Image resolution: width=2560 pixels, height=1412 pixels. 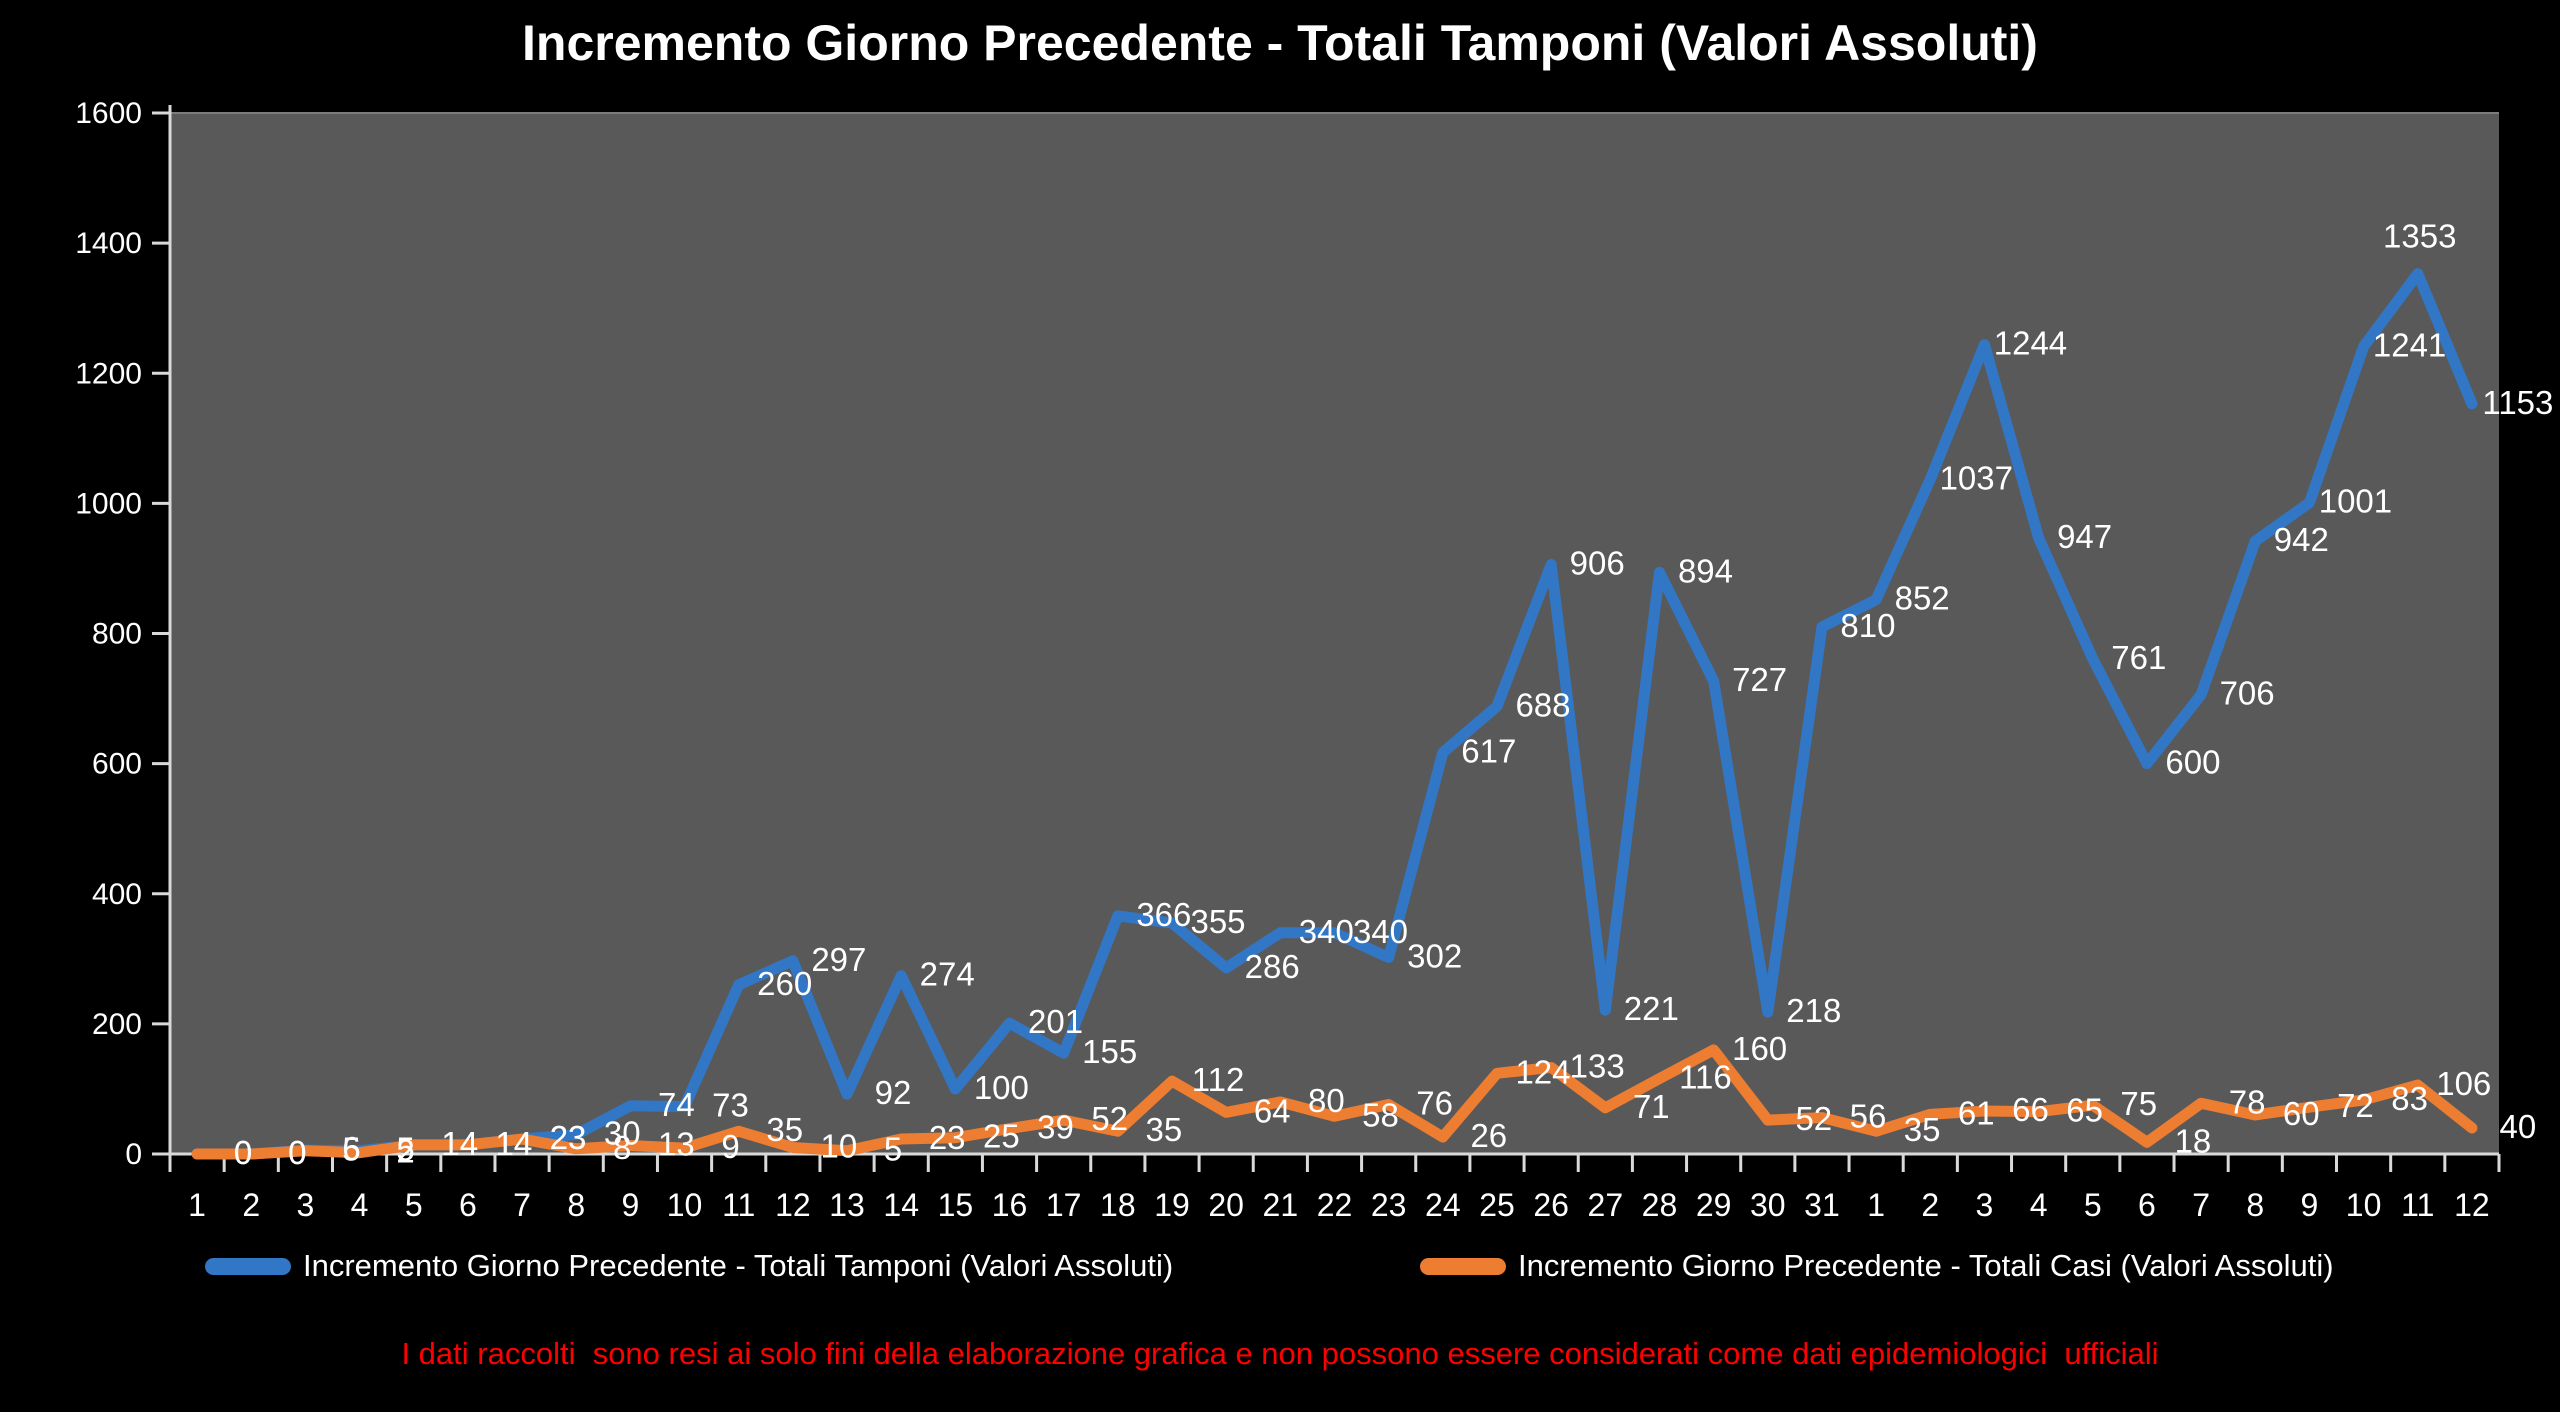 I want to click on x-axis-label: 30, so click(x=1768, y=1205).